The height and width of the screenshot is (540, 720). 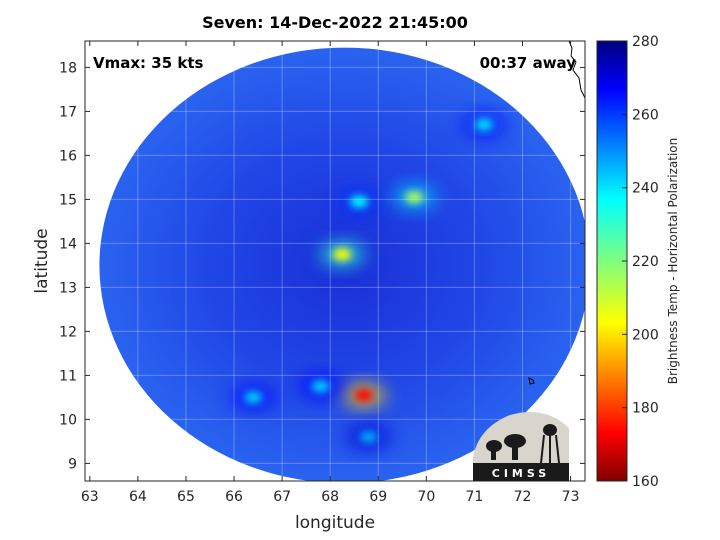 I want to click on y-tick-label: 17, so click(x=68, y=112).